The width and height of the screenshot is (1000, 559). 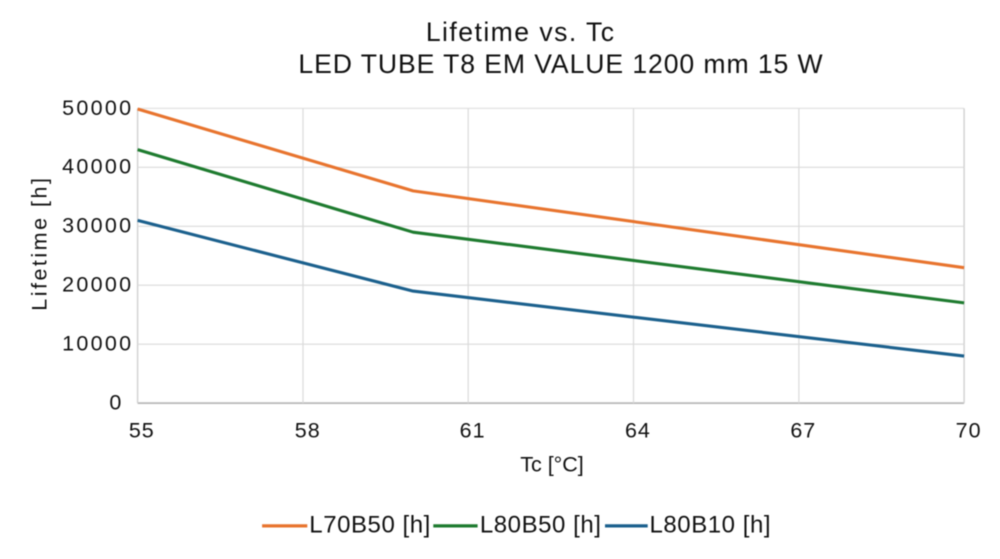 What do you see at coordinates (142, 431) in the screenshot?
I see `svg-text: 55` at bounding box center [142, 431].